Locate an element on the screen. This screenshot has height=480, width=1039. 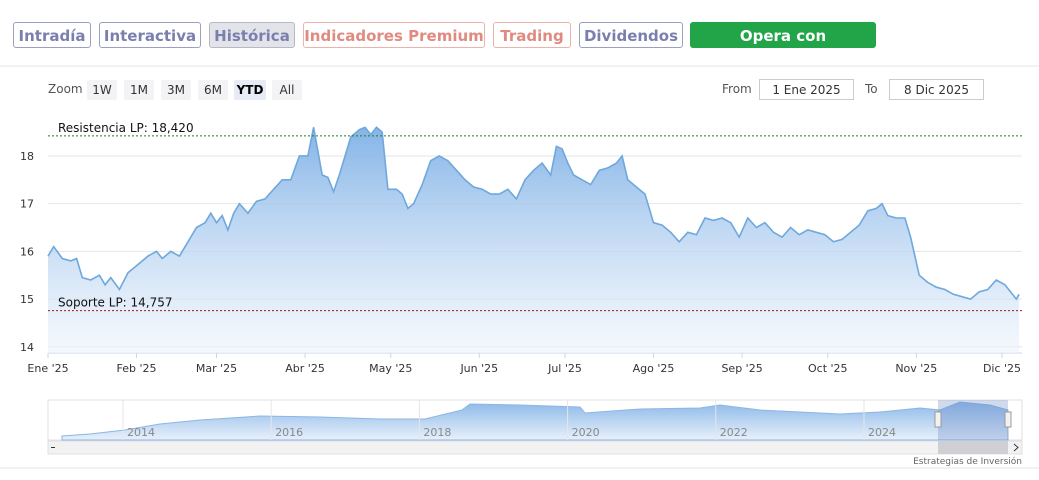
y-tick-label: 15 is located at coordinates (27, 299).